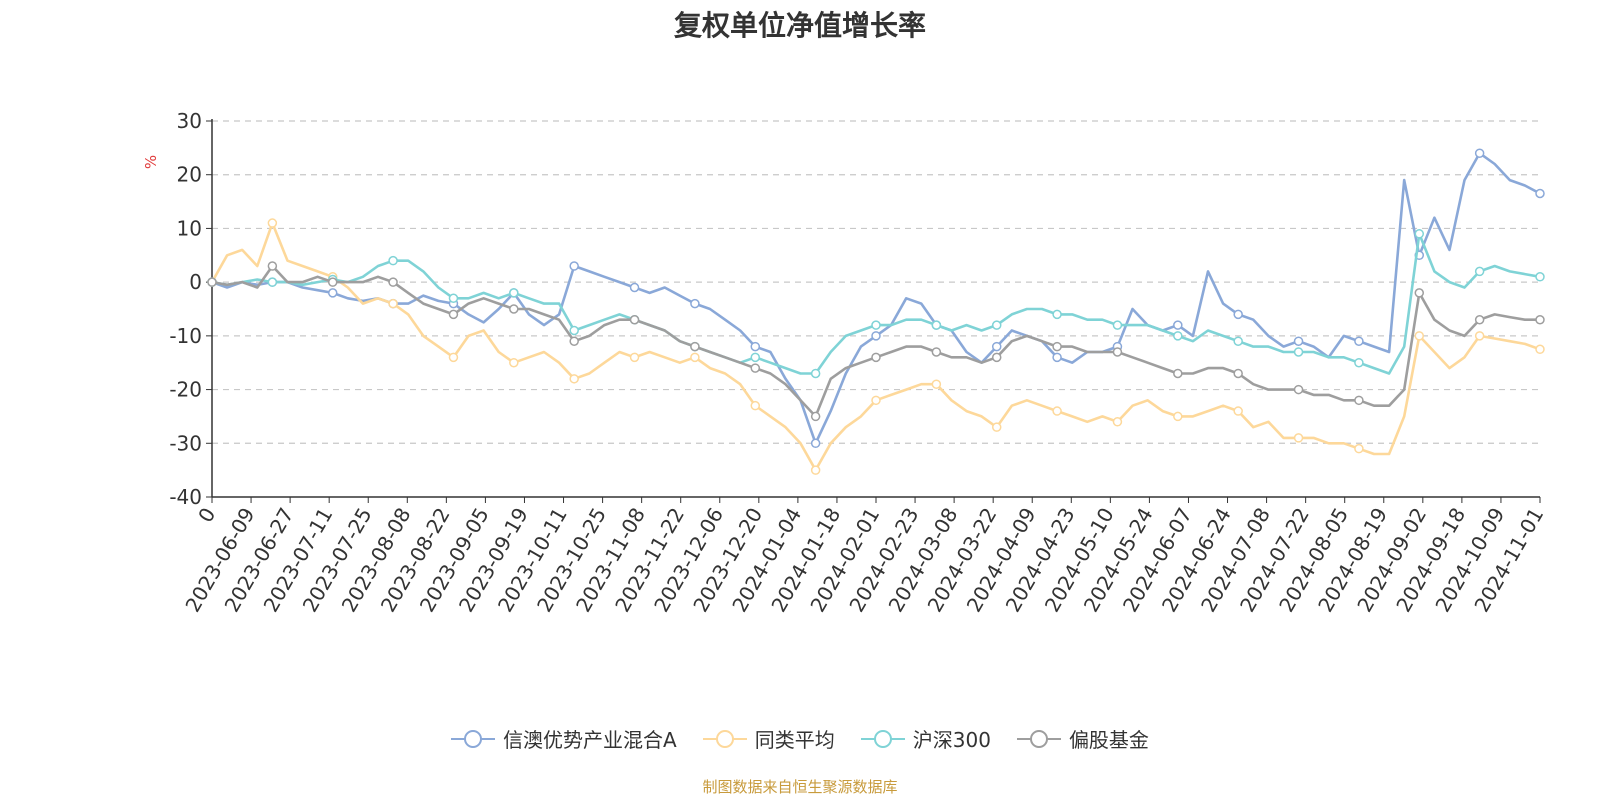 This screenshot has width=1600, height=800. What do you see at coordinates (185, 443) in the screenshot?
I see `y-tick-label: -30` at bounding box center [185, 443].